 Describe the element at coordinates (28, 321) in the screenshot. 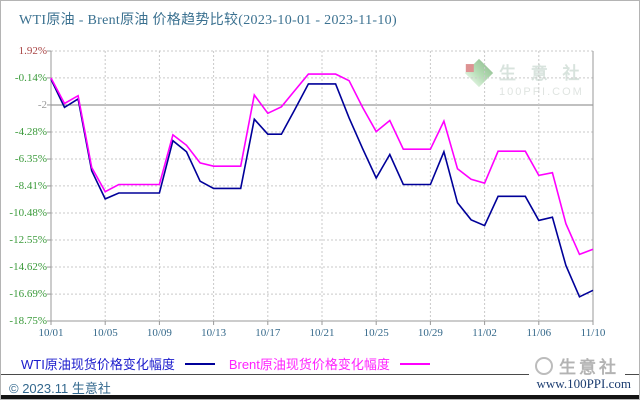

I see `y-axis-label: -18.75%` at that location.